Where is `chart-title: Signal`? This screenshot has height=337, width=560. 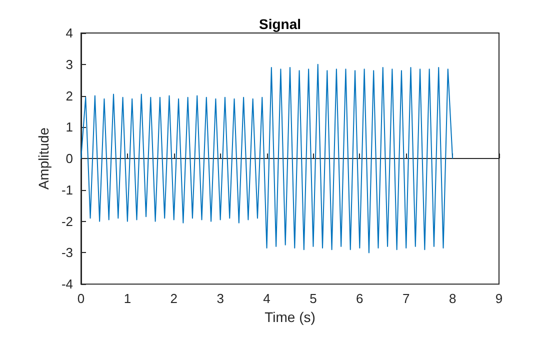
chart-title: Signal is located at coordinates (280, 24).